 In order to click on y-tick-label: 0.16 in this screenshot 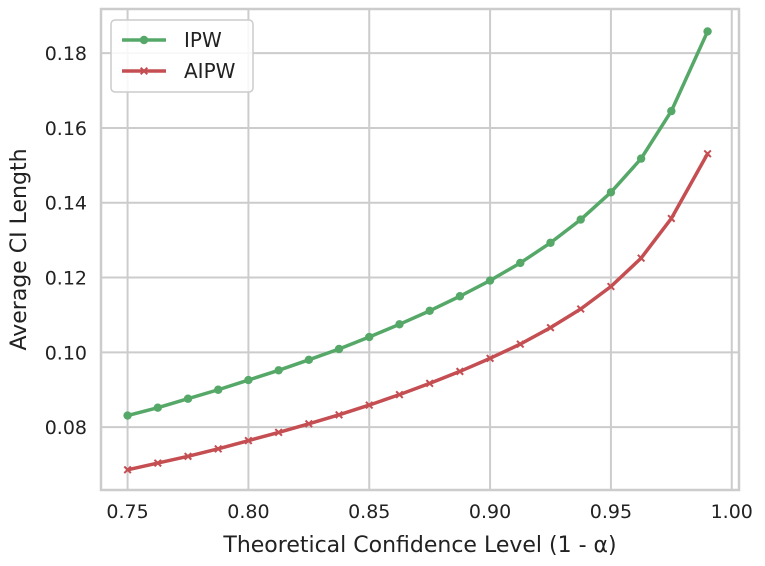, I will do `click(66, 129)`.